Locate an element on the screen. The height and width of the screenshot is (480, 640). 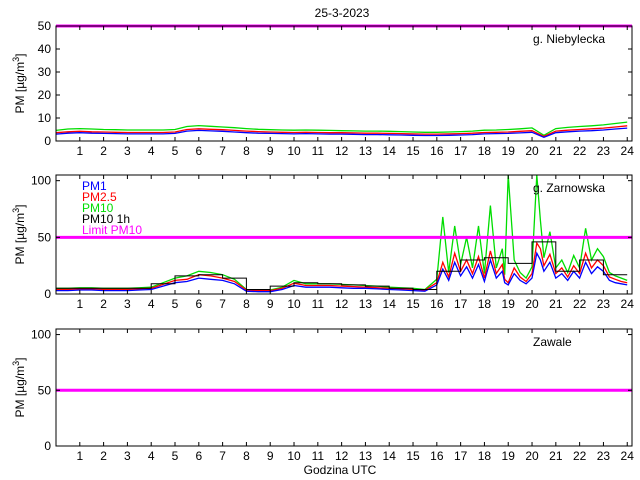
y-axis-label-close: ] is located at coordinates (20, 55).